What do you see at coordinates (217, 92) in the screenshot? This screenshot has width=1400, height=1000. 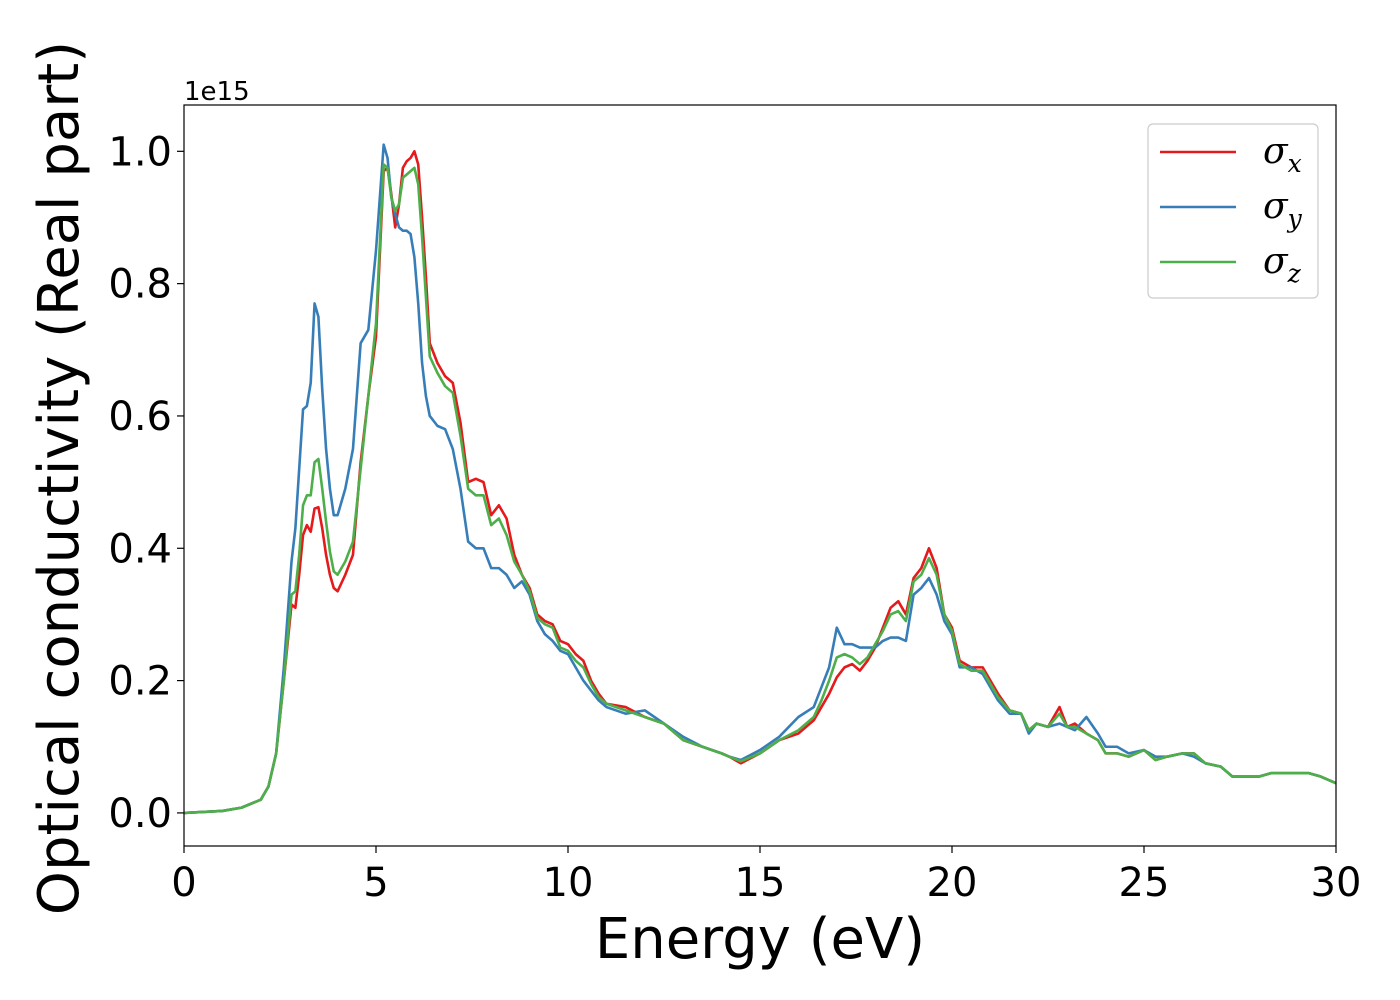 I see `y-axis-offset-text: 1e15` at bounding box center [217, 92].